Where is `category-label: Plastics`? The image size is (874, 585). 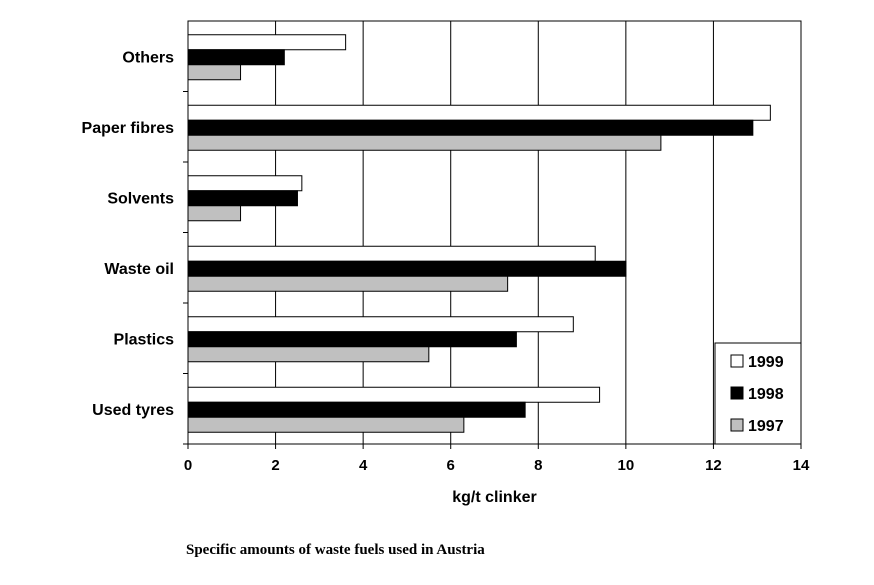 category-label: Plastics is located at coordinates (144, 339).